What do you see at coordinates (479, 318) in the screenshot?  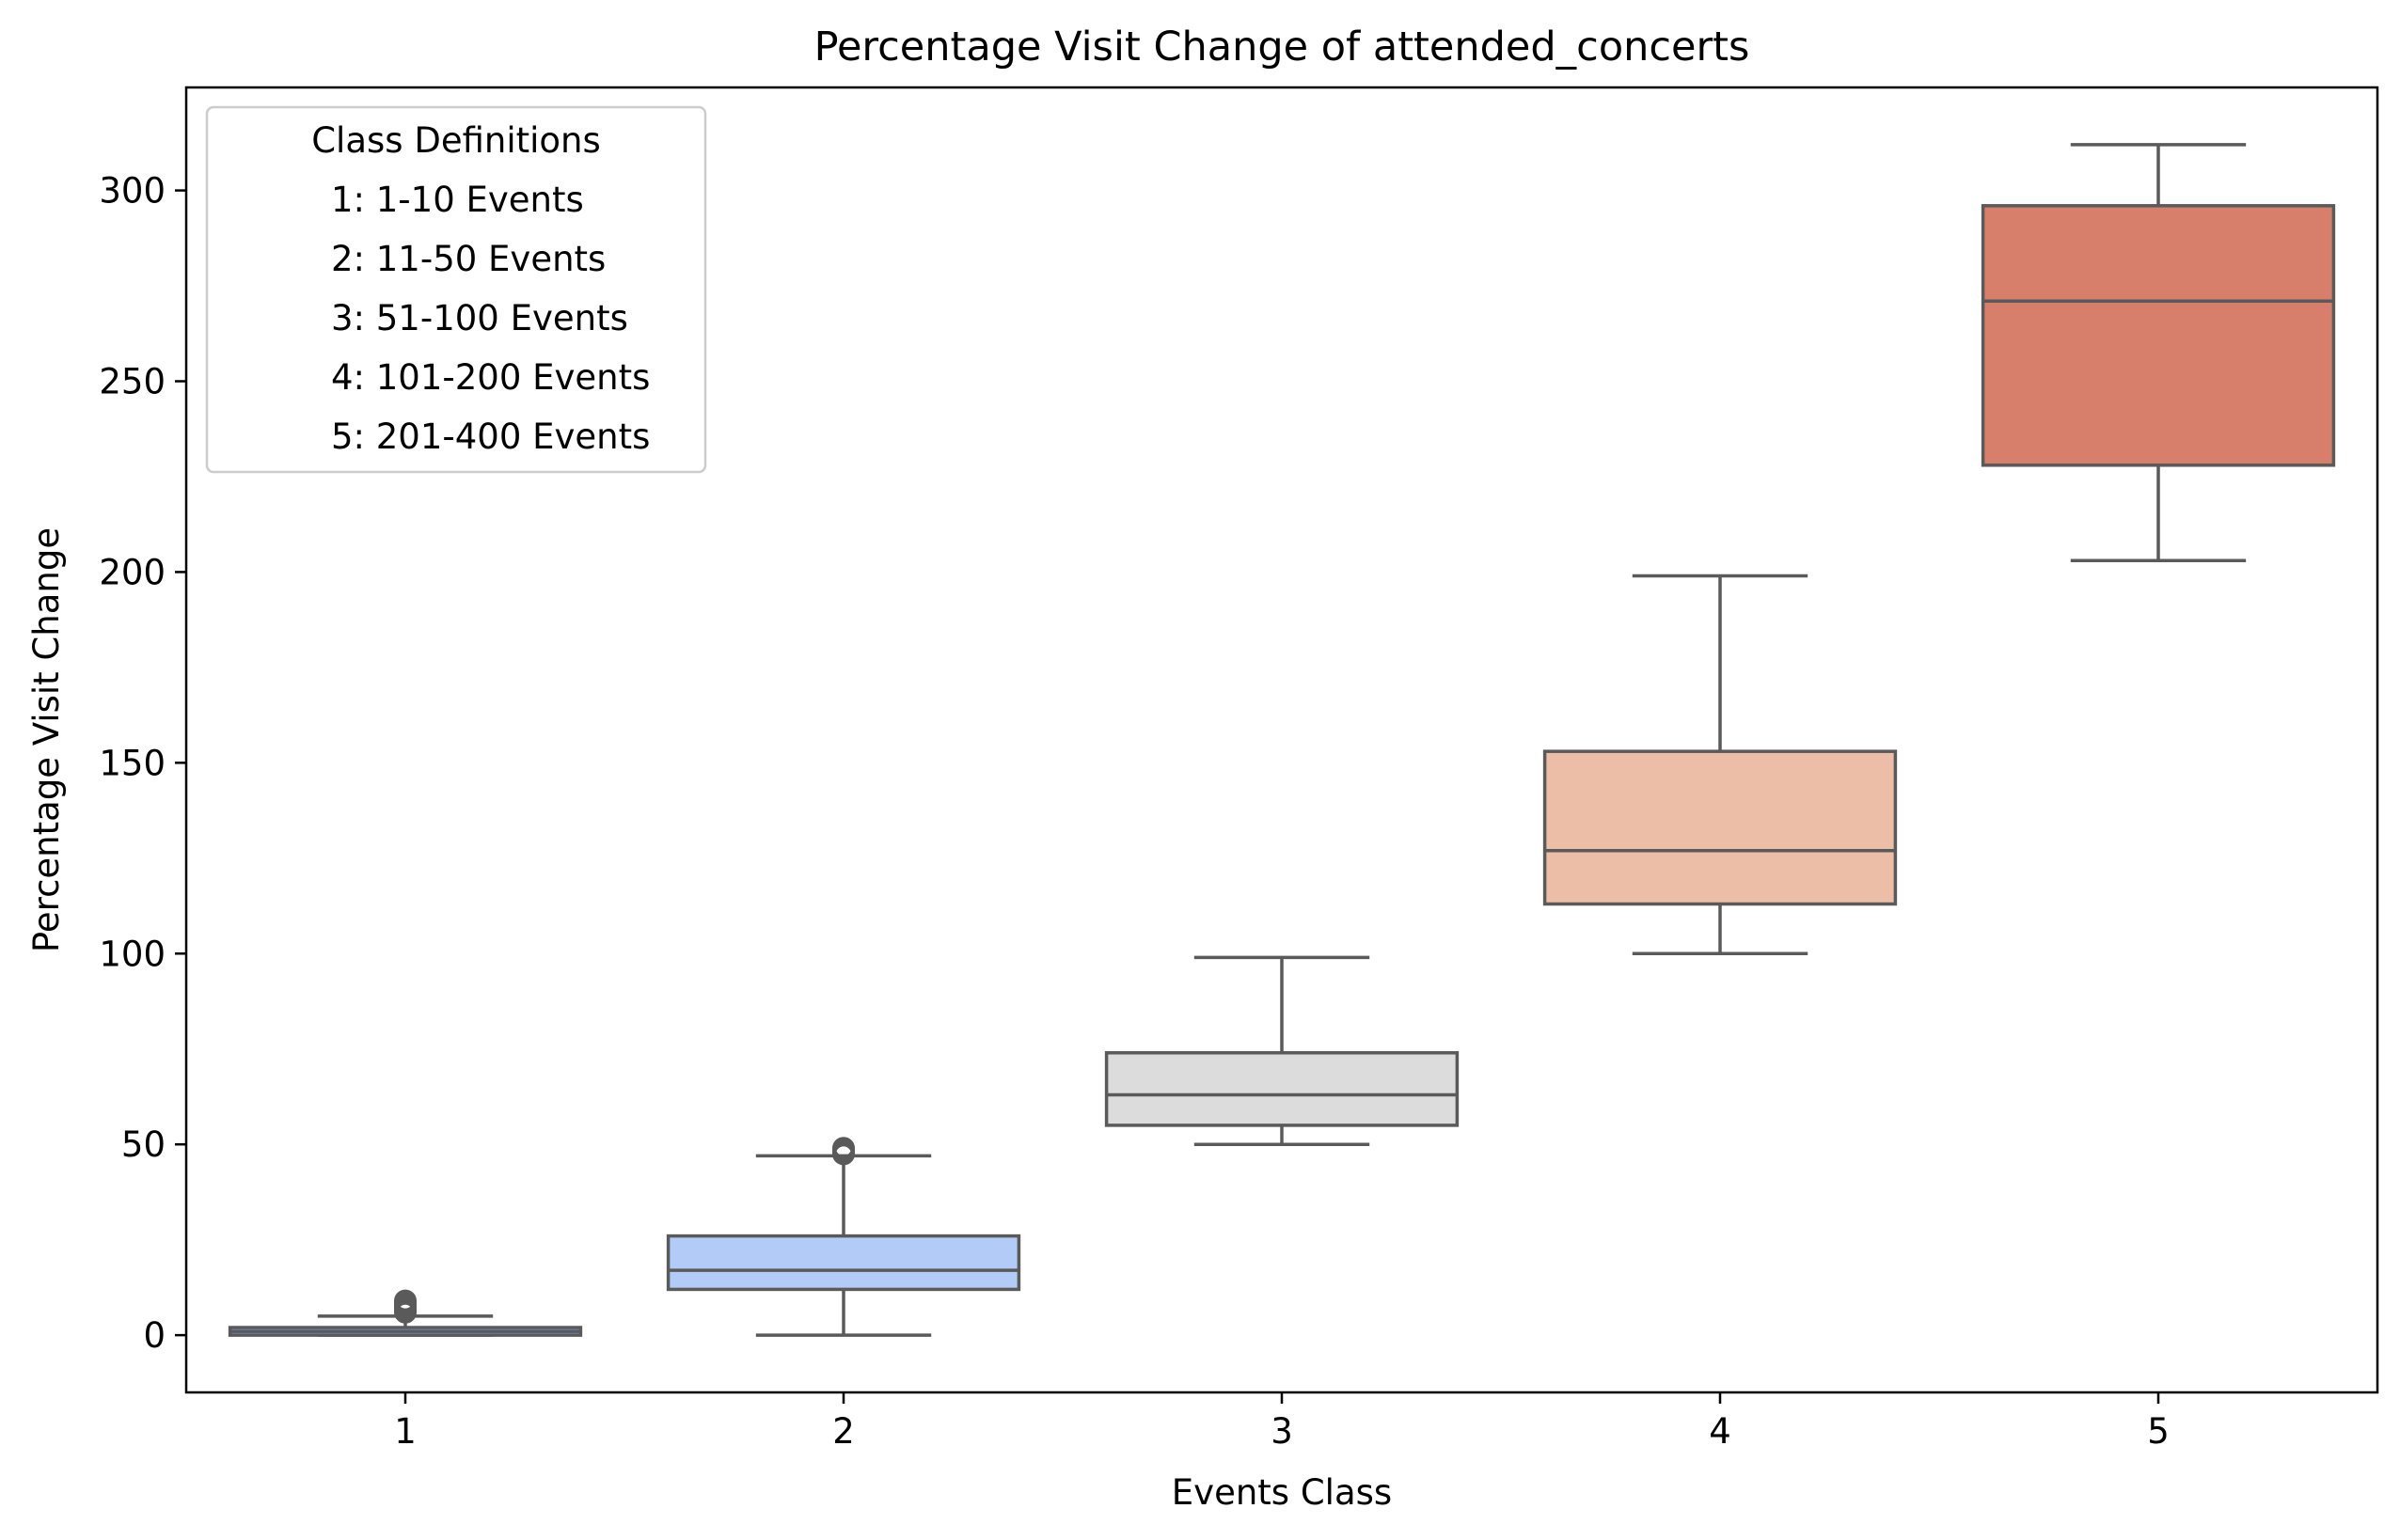 I see `legend-entry: 3: 51-100 Events` at bounding box center [479, 318].